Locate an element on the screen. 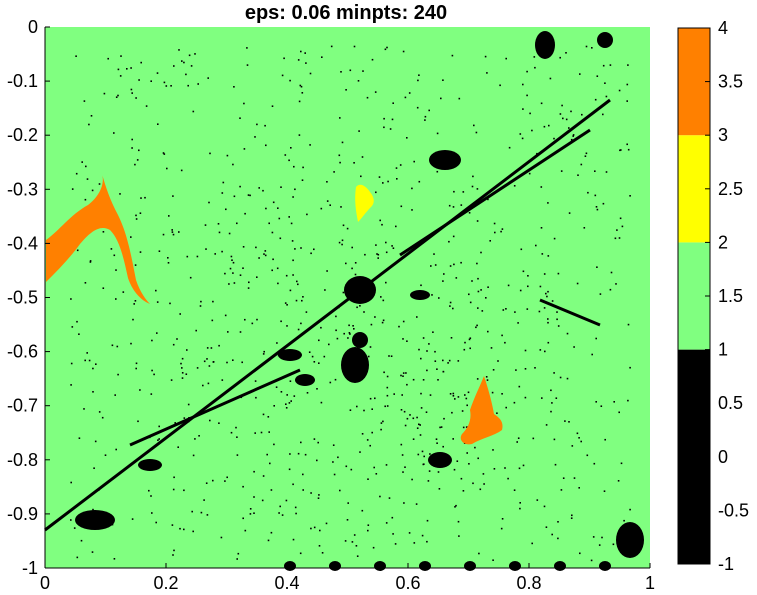 This screenshot has height=595, width=757. colorbar-tick-label: -1 is located at coordinates (726, 564).